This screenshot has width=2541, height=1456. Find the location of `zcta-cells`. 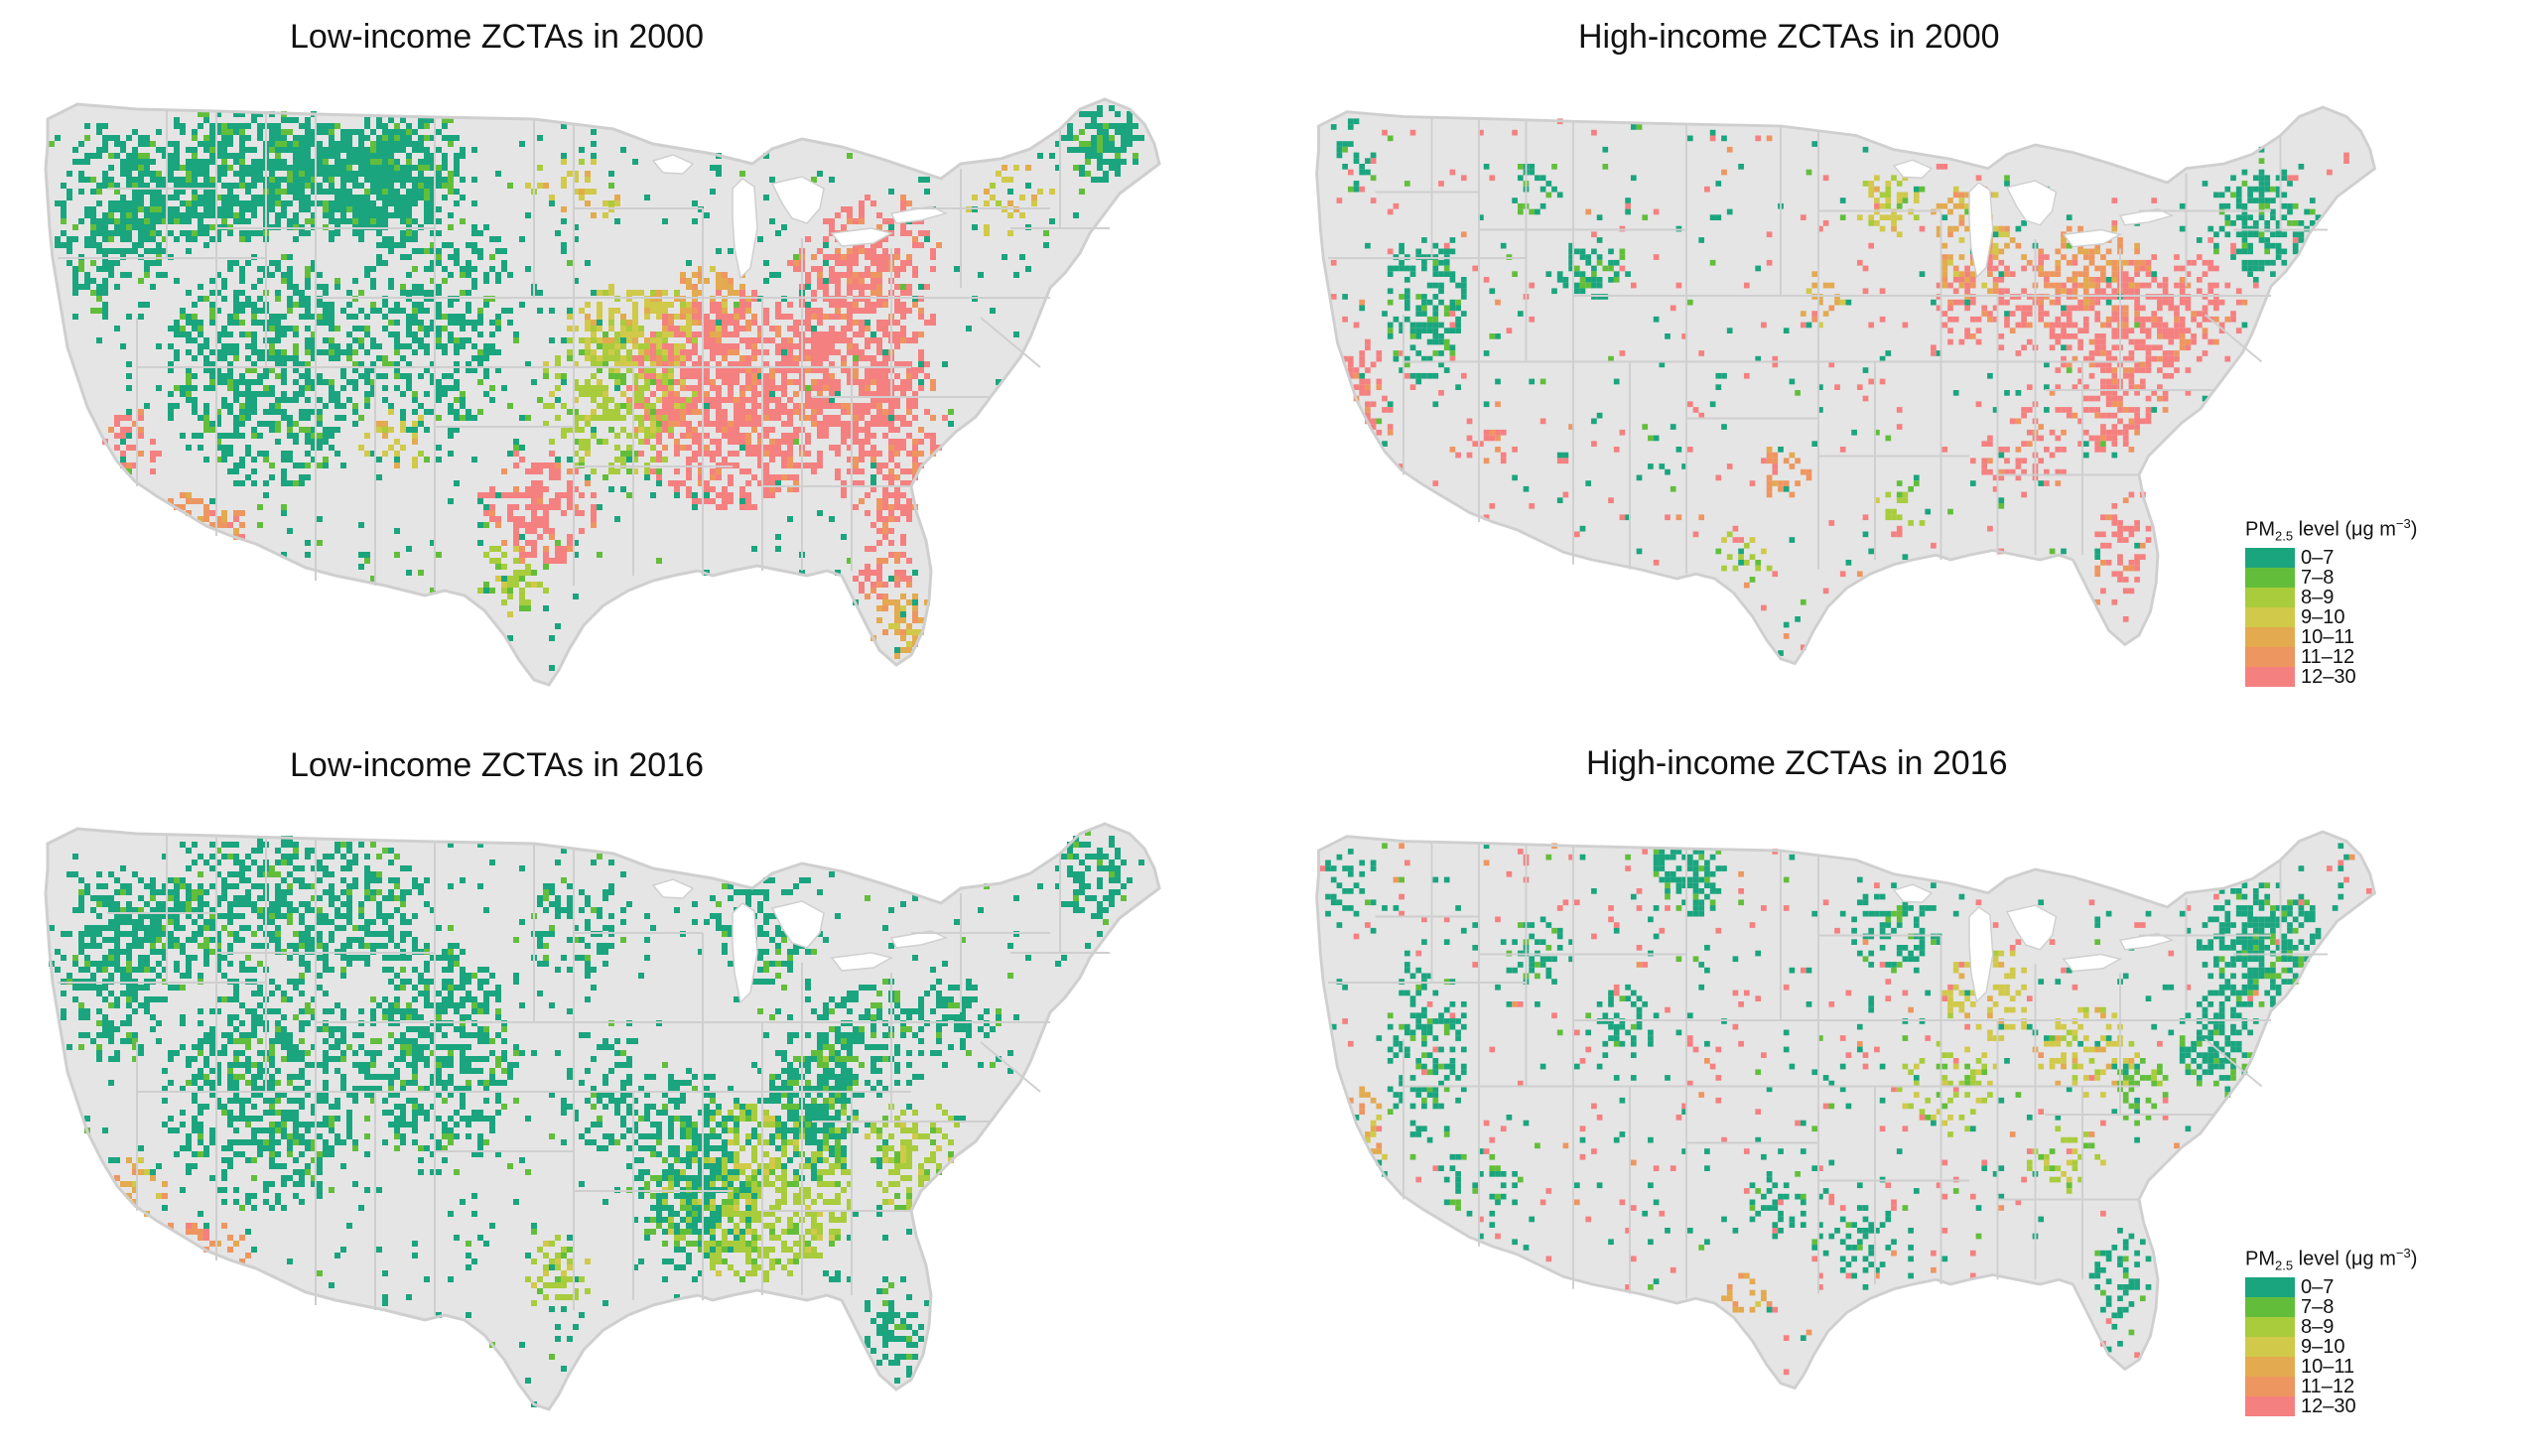

zcta-cells is located at coordinates (1839, 387).